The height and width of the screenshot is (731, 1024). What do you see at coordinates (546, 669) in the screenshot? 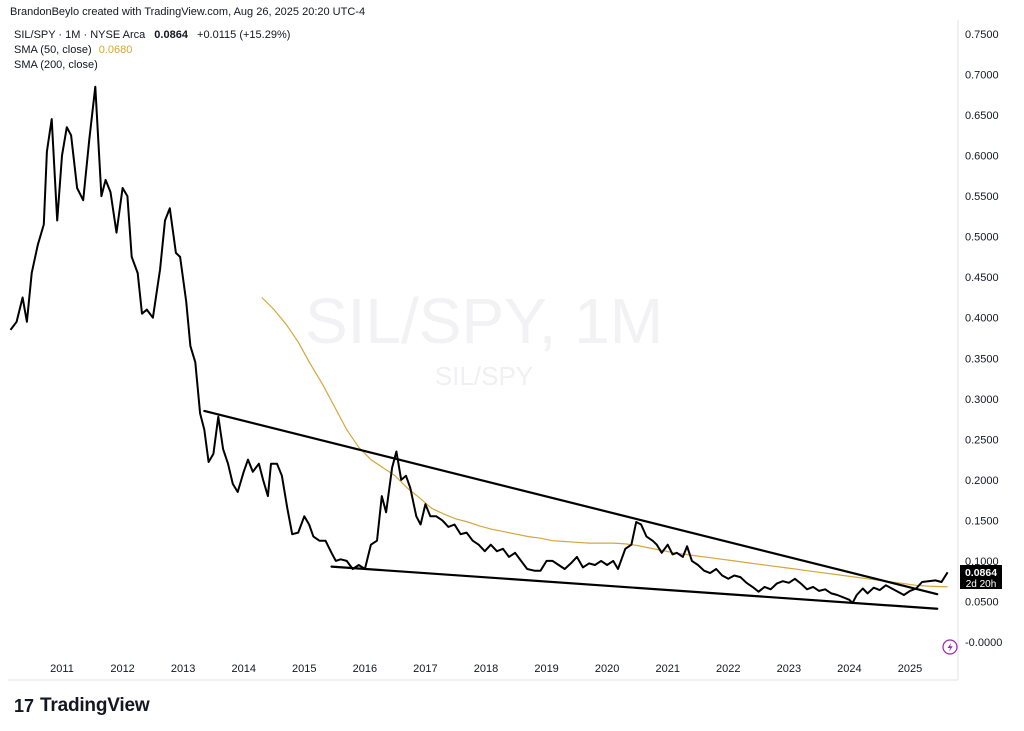
I see `x-tick-label: 2019` at bounding box center [546, 669].